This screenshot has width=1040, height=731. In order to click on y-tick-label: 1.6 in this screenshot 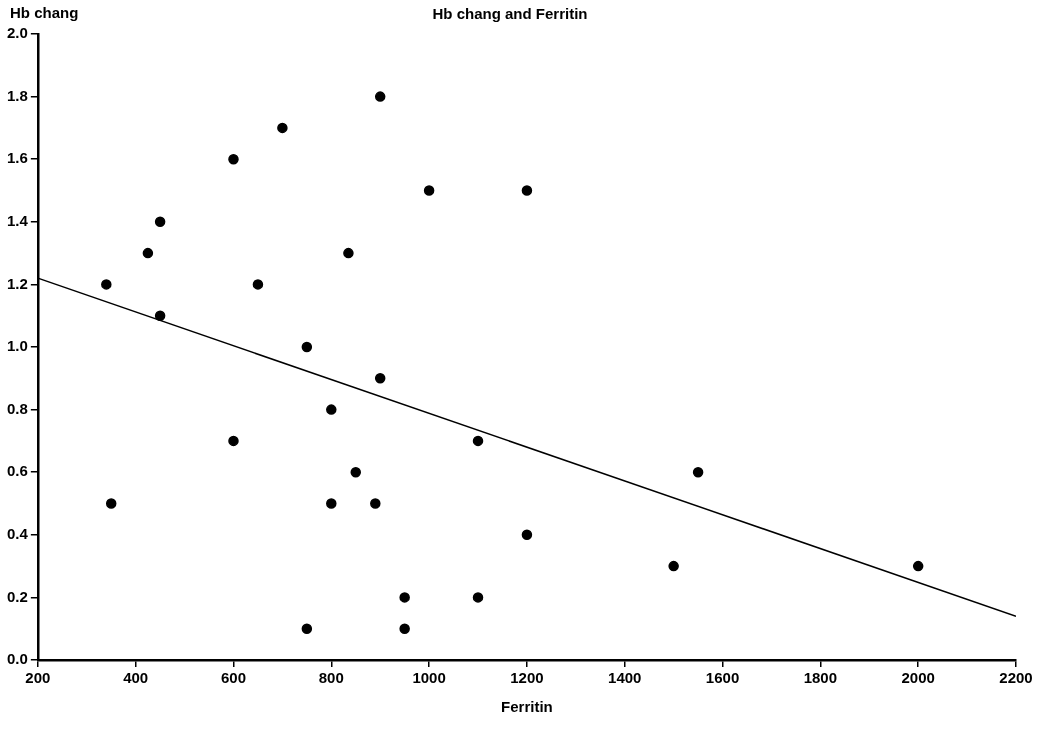, I will do `click(17, 158)`.